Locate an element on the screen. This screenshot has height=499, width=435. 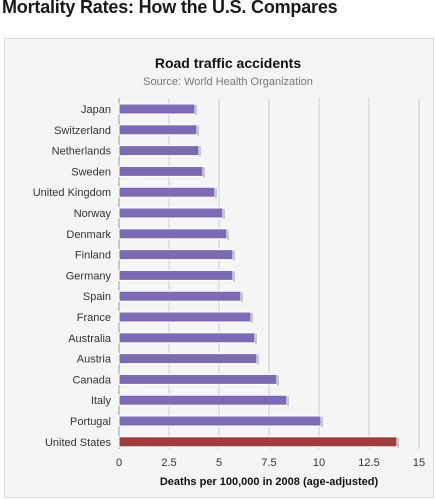
category-label: United Kingdom is located at coordinates (72, 193).